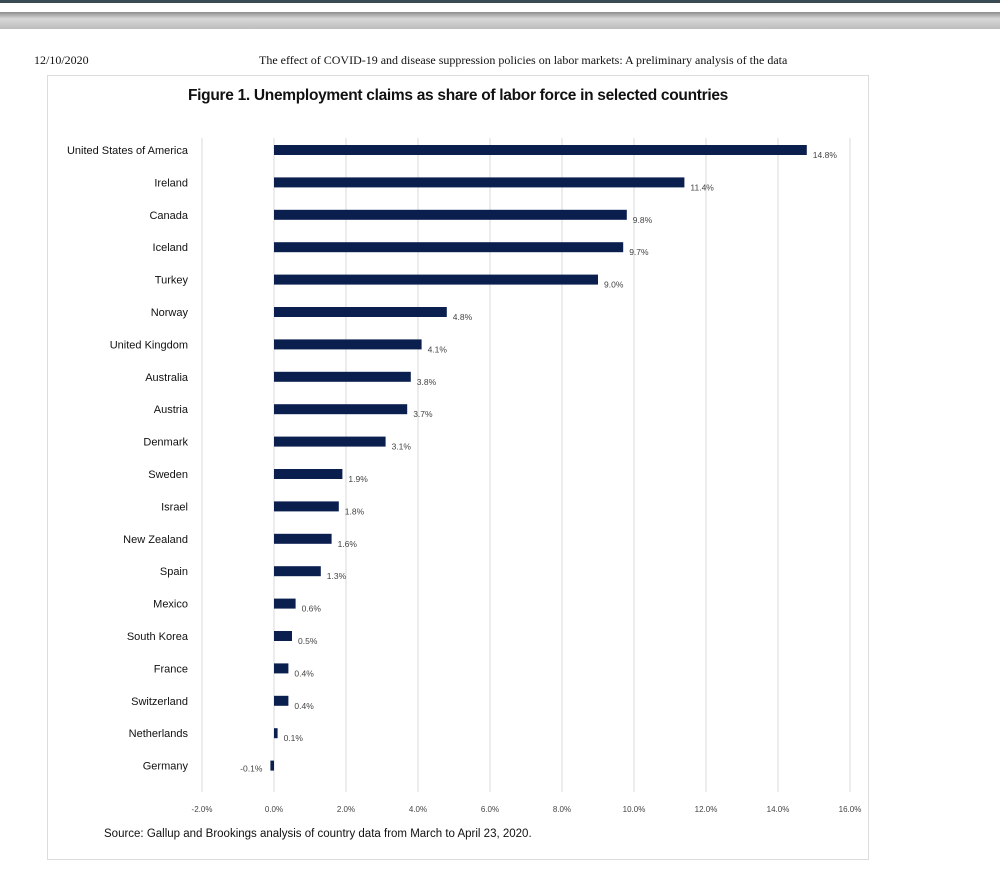  I want to click on y-category-label: South Korea, so click(158, 637).